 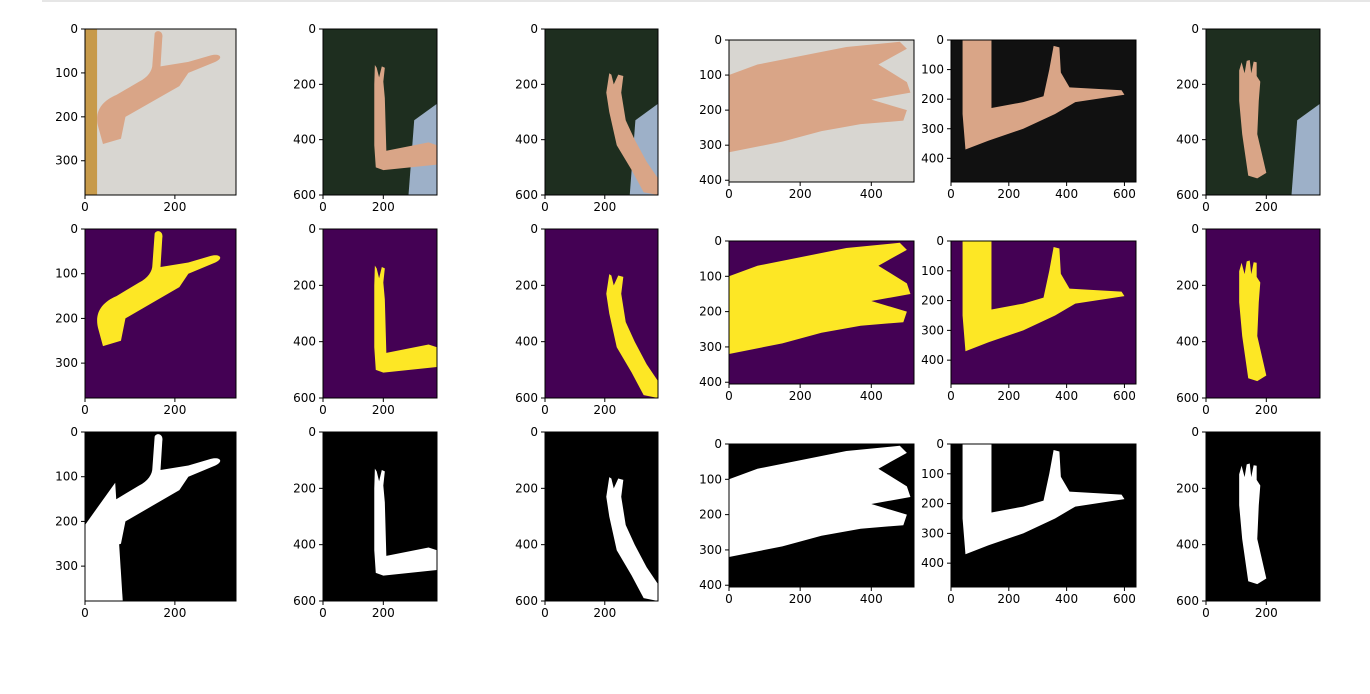 I want to click on segmentation-mask-panel-3: 0 200 0 200 400 600, so click(x=587, y=319).